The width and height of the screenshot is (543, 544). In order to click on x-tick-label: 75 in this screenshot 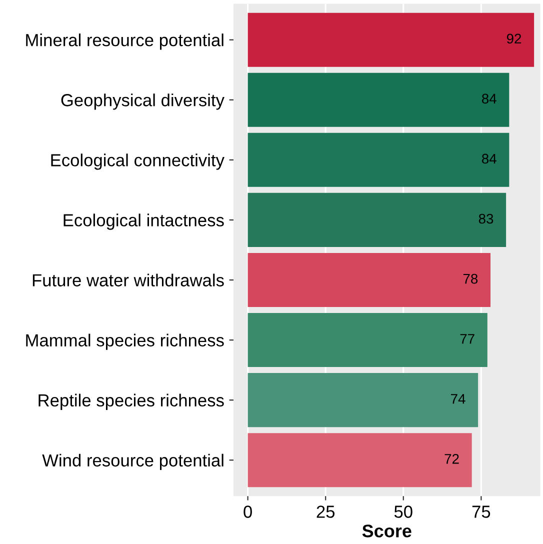, I will do `click(481, 512)`.